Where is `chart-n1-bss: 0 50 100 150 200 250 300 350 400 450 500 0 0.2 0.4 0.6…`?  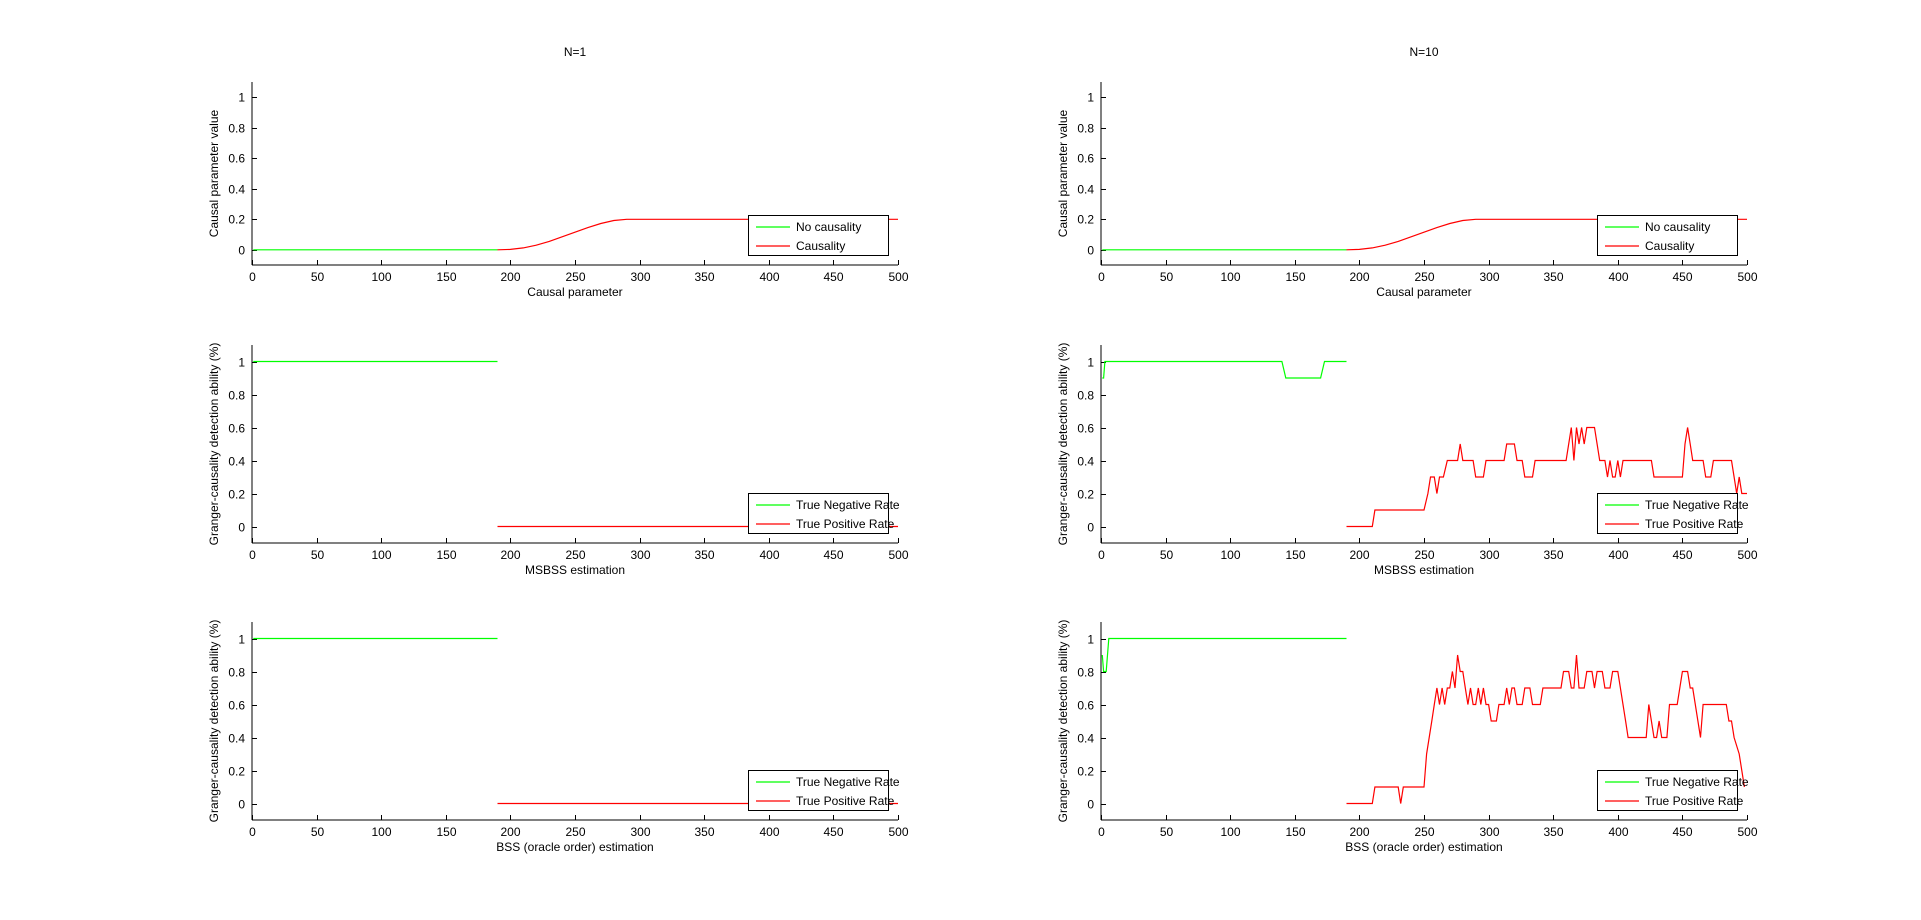 chart-n1-bss: 0 50 100 150 200 250 300 350 400 450 500 0 0.2 0.4 0.6… is located at coordinates (558, 737).